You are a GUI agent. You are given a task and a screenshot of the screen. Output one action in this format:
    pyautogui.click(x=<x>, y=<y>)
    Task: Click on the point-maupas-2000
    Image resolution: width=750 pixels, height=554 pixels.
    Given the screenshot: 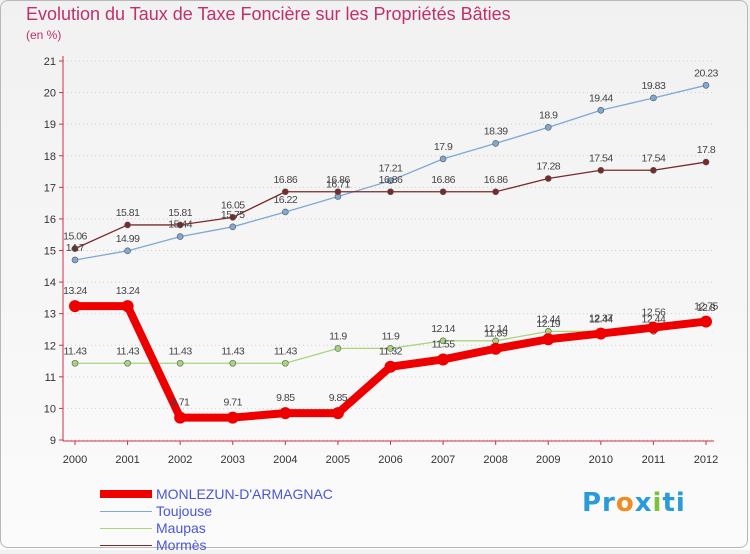 What is the action you would take?
    pyautogui.click(x=75, y=363)
    